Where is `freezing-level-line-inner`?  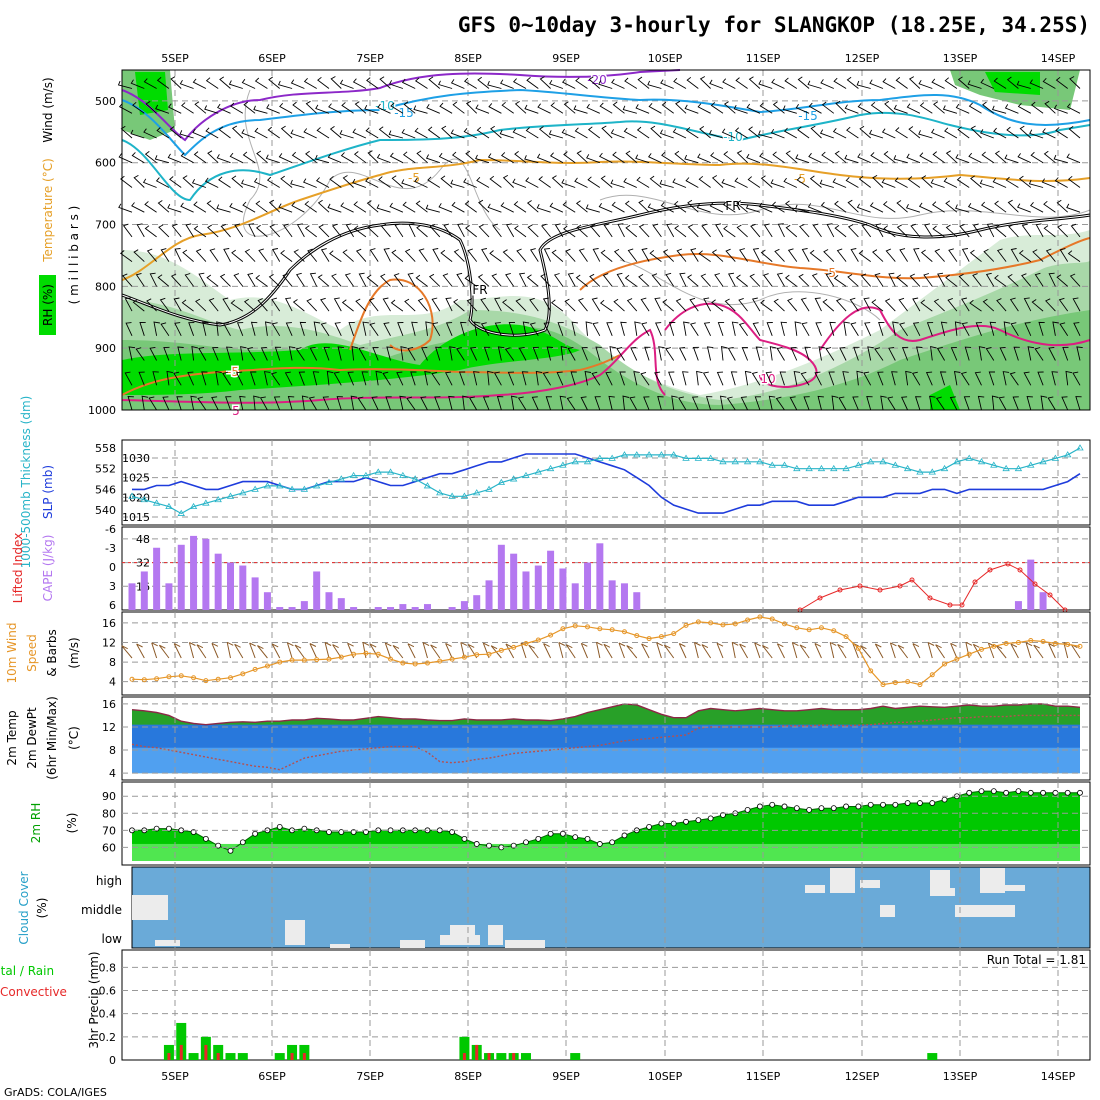 freezing-level-line-inner is located at coordinates (606, 269).